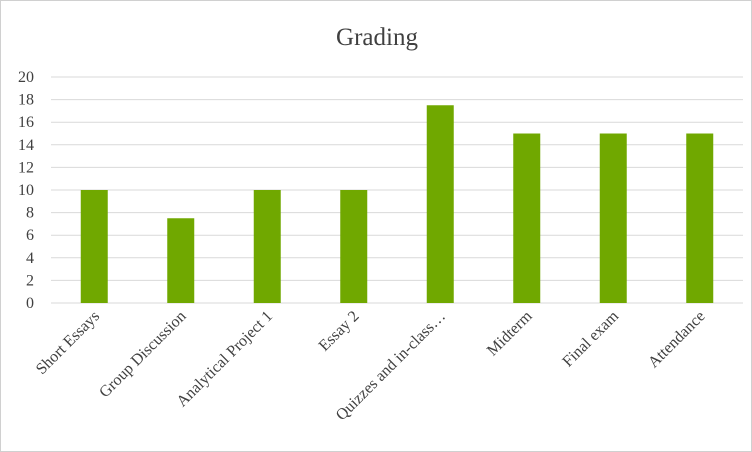  Describe the element at coordinates (26, 167) in the screenshot. I see `y-tick-label: 12` at that location.